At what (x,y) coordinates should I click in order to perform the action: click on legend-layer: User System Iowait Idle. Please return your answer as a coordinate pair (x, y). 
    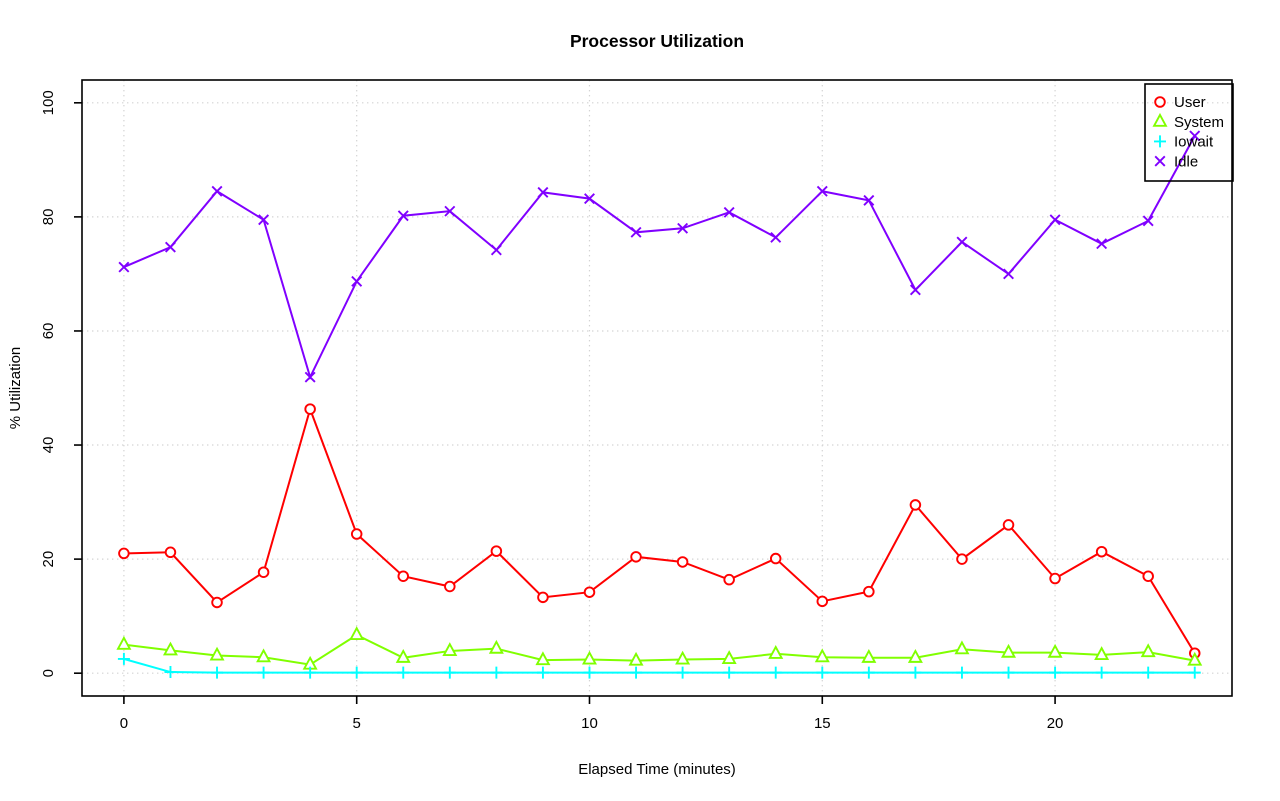
    Looking at the image, I should click on (1189, 132).